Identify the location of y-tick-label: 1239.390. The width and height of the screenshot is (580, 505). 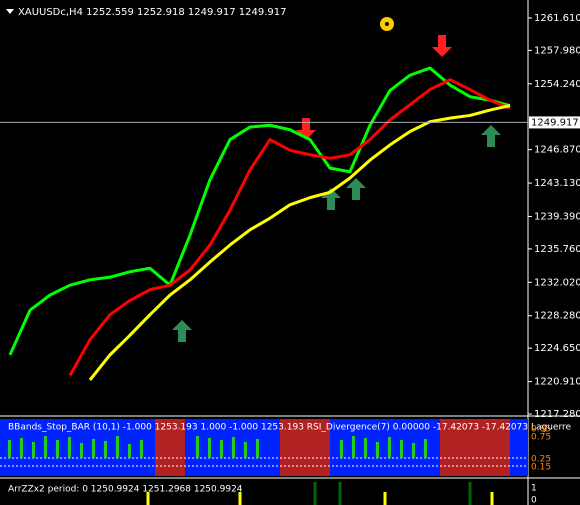
(557, 216).